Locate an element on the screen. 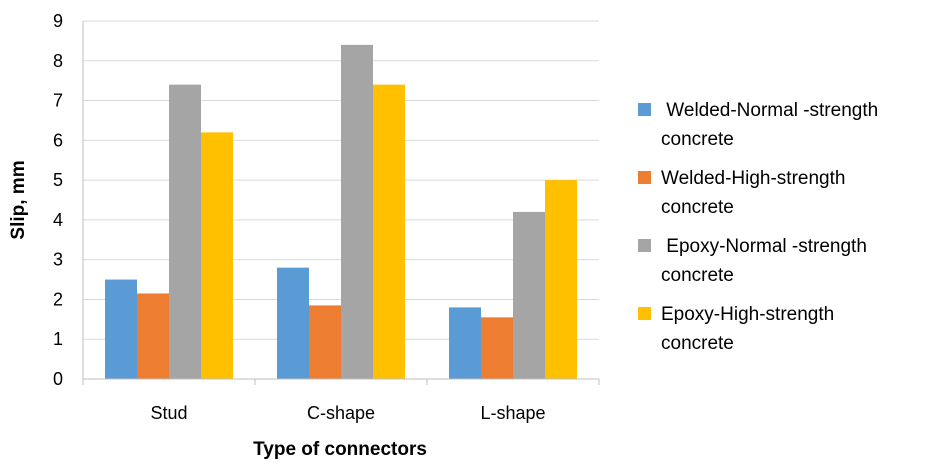 The image size is (948, 468). legend-item: Epoxy-High-strength concrete is located at coordinates (790, 329).